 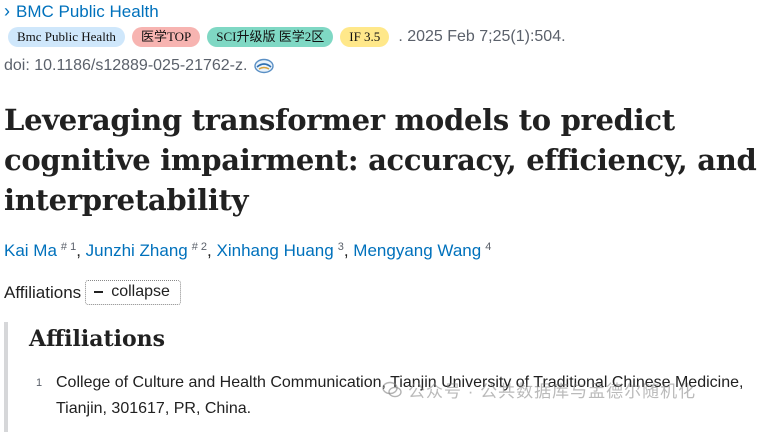 I want to click on watermark: 公众号 · 公共数据库与孟德尔随机化, so click(x=539, y=389).